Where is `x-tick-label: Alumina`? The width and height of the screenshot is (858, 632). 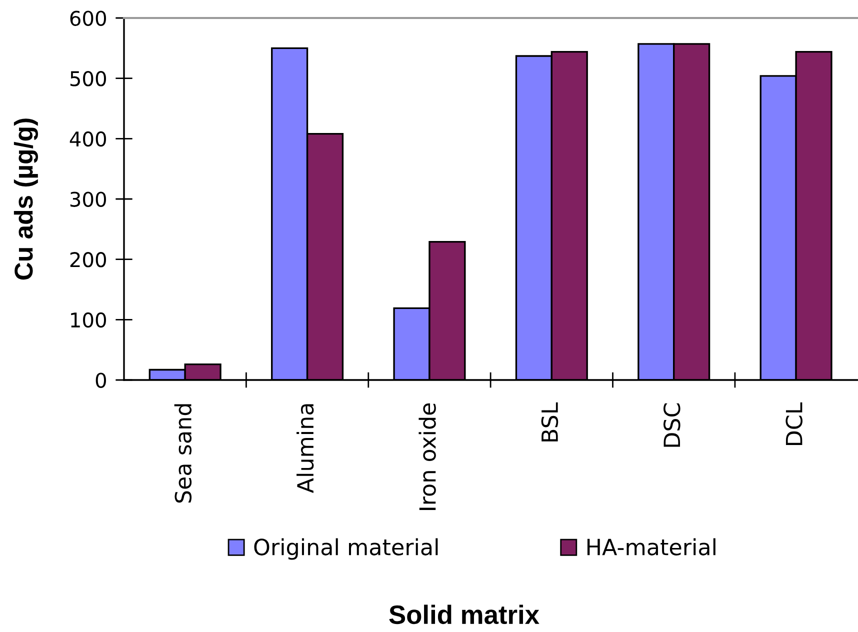
x-tick-label: Alumina is located at coordinates (305, 449).